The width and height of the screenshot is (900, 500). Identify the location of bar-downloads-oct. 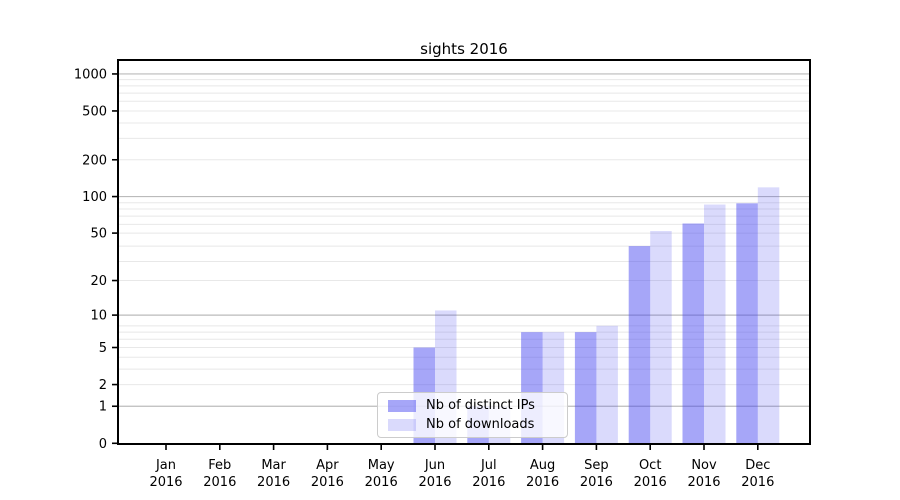
(661, 337).